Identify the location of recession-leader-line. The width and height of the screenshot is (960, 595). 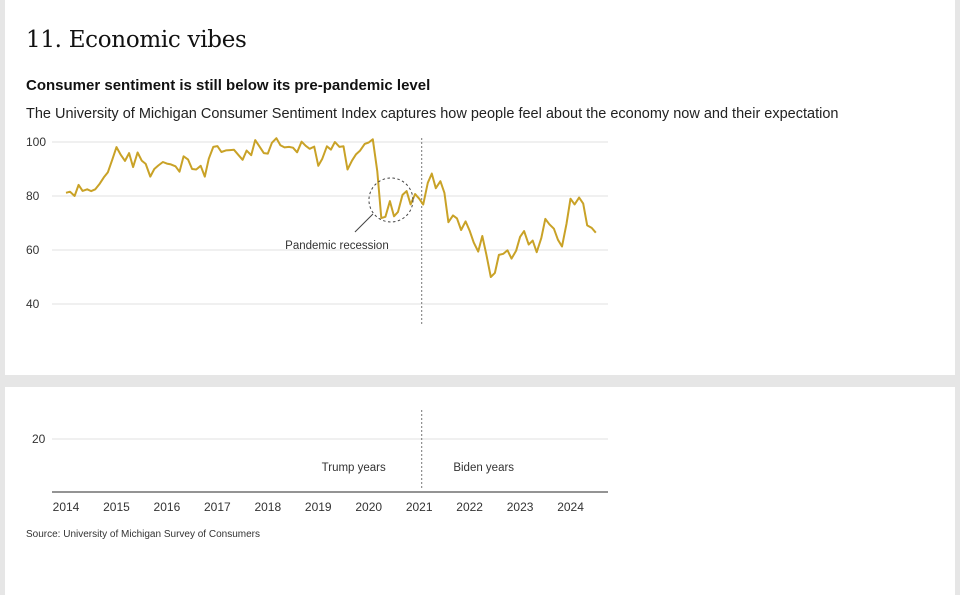
(364, 223).